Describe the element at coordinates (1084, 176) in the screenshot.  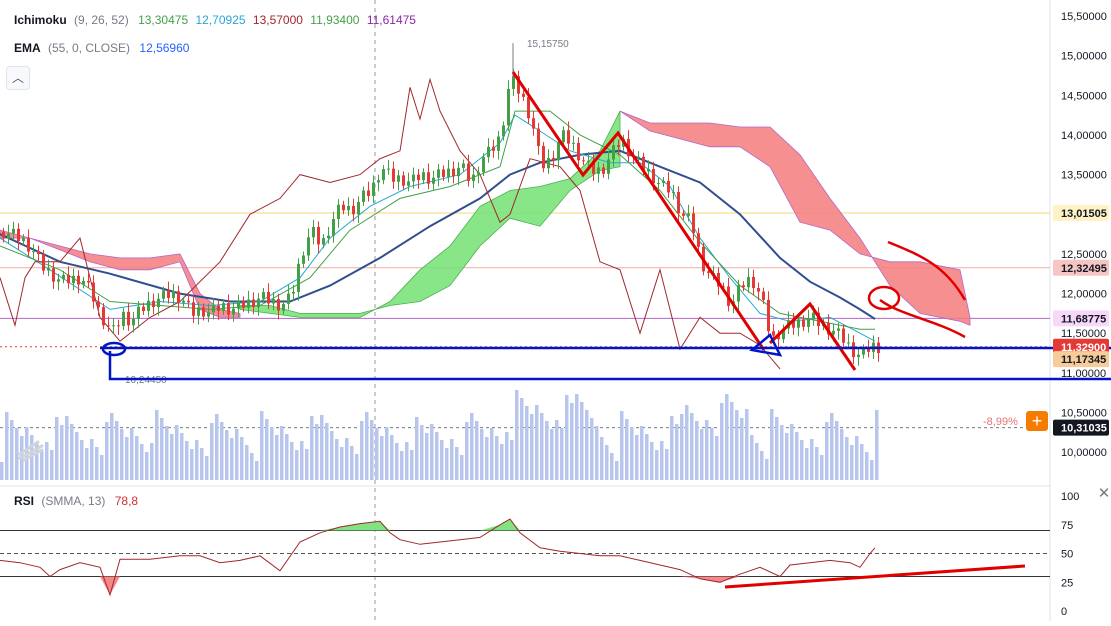
I see `price-tick-label: 13,50000` at that location.